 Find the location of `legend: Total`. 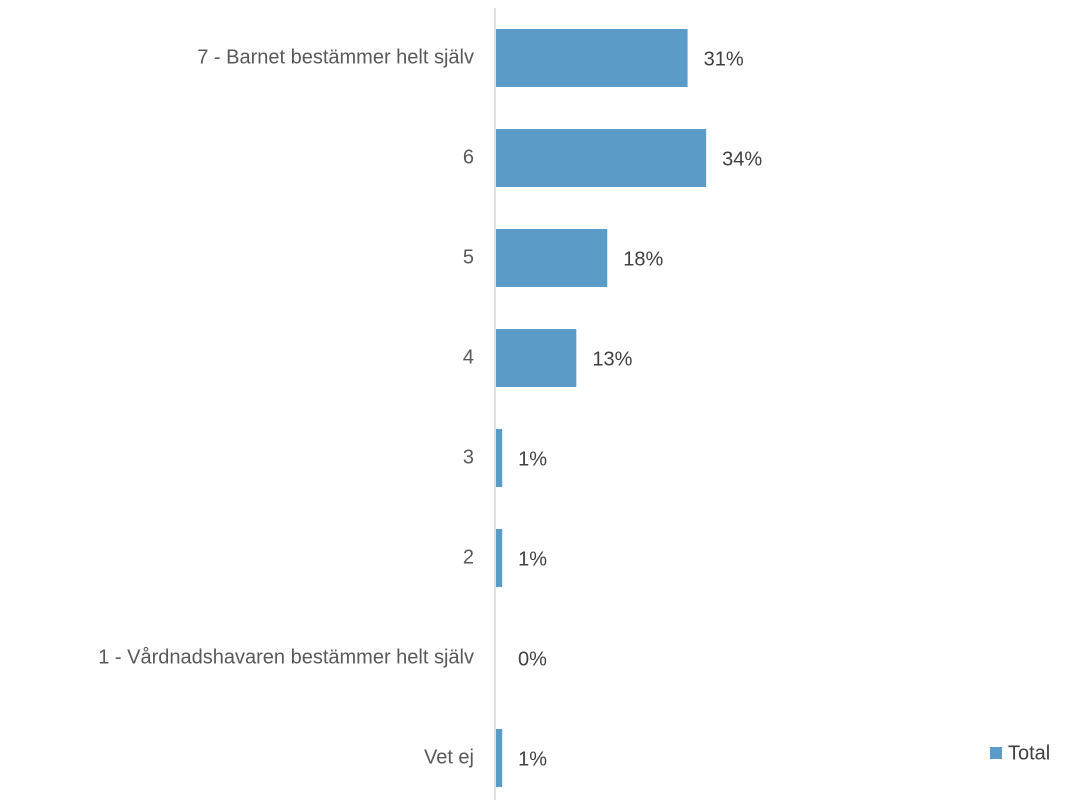

legend: Total is located at coordinates (1020, 753).